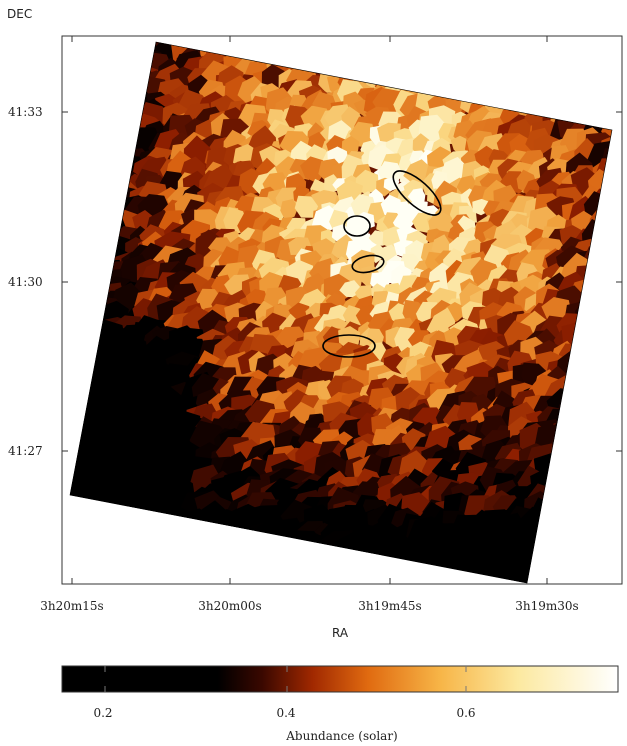 This screenshot has width=627, height=746. Describe the element at coordinates (546, 606) in the screenshot. I see `ra-tick-label-4: 3h19m30s` at that location.